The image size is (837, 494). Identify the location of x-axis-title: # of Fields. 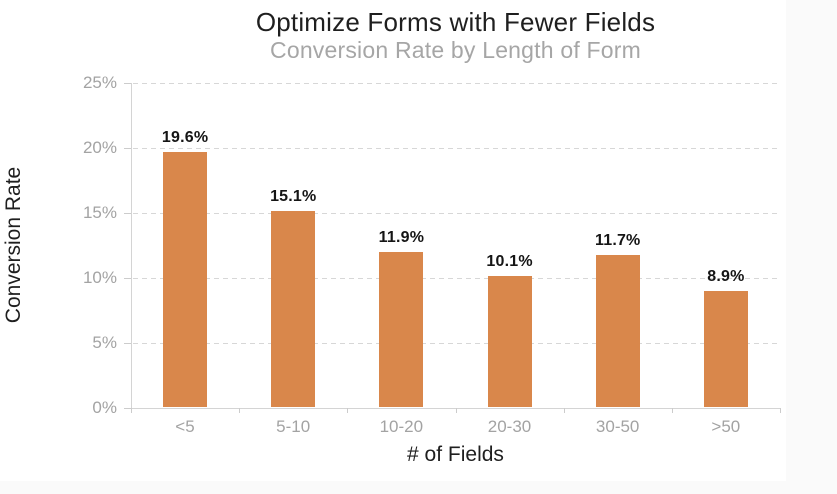
(455, 454).